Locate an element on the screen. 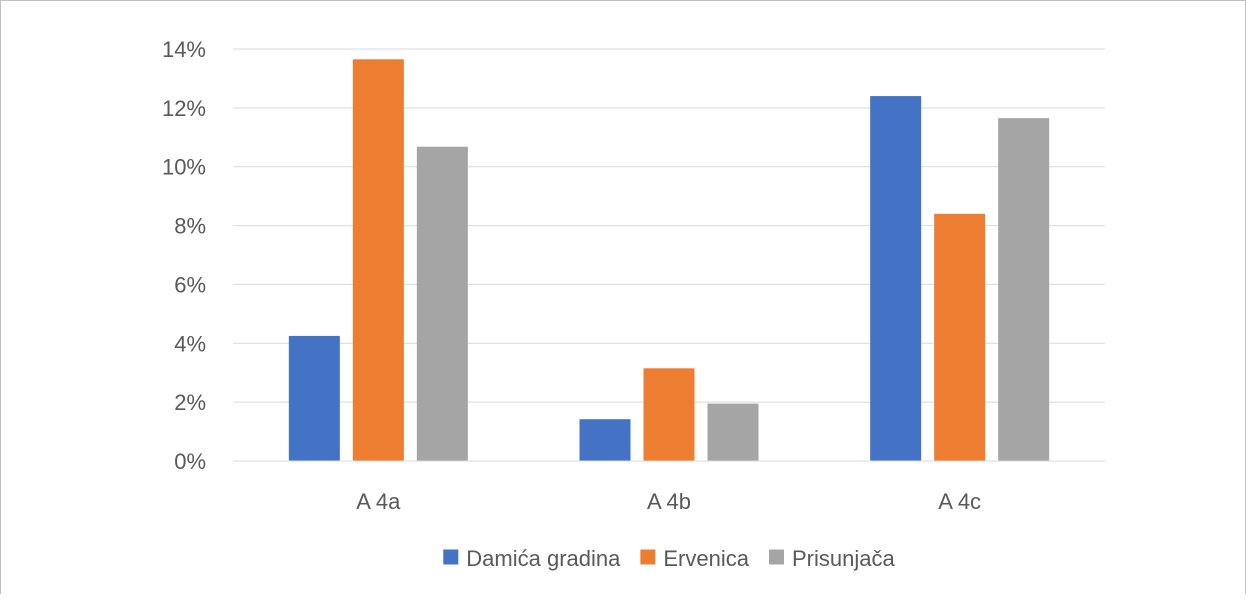 This screenshot has height=599, width=1246. legend-item: Prisunjača is located at coordinates (831, 558).